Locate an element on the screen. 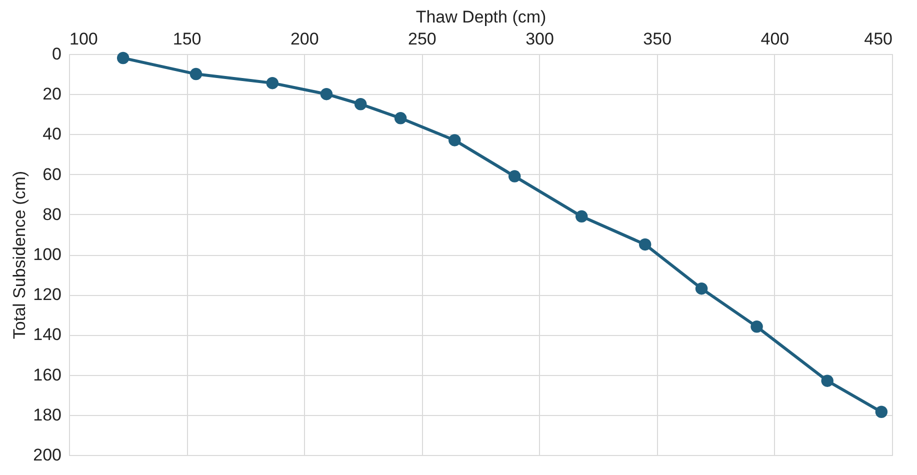  y-tick-label: 20 is located at coordinates (52, 94).